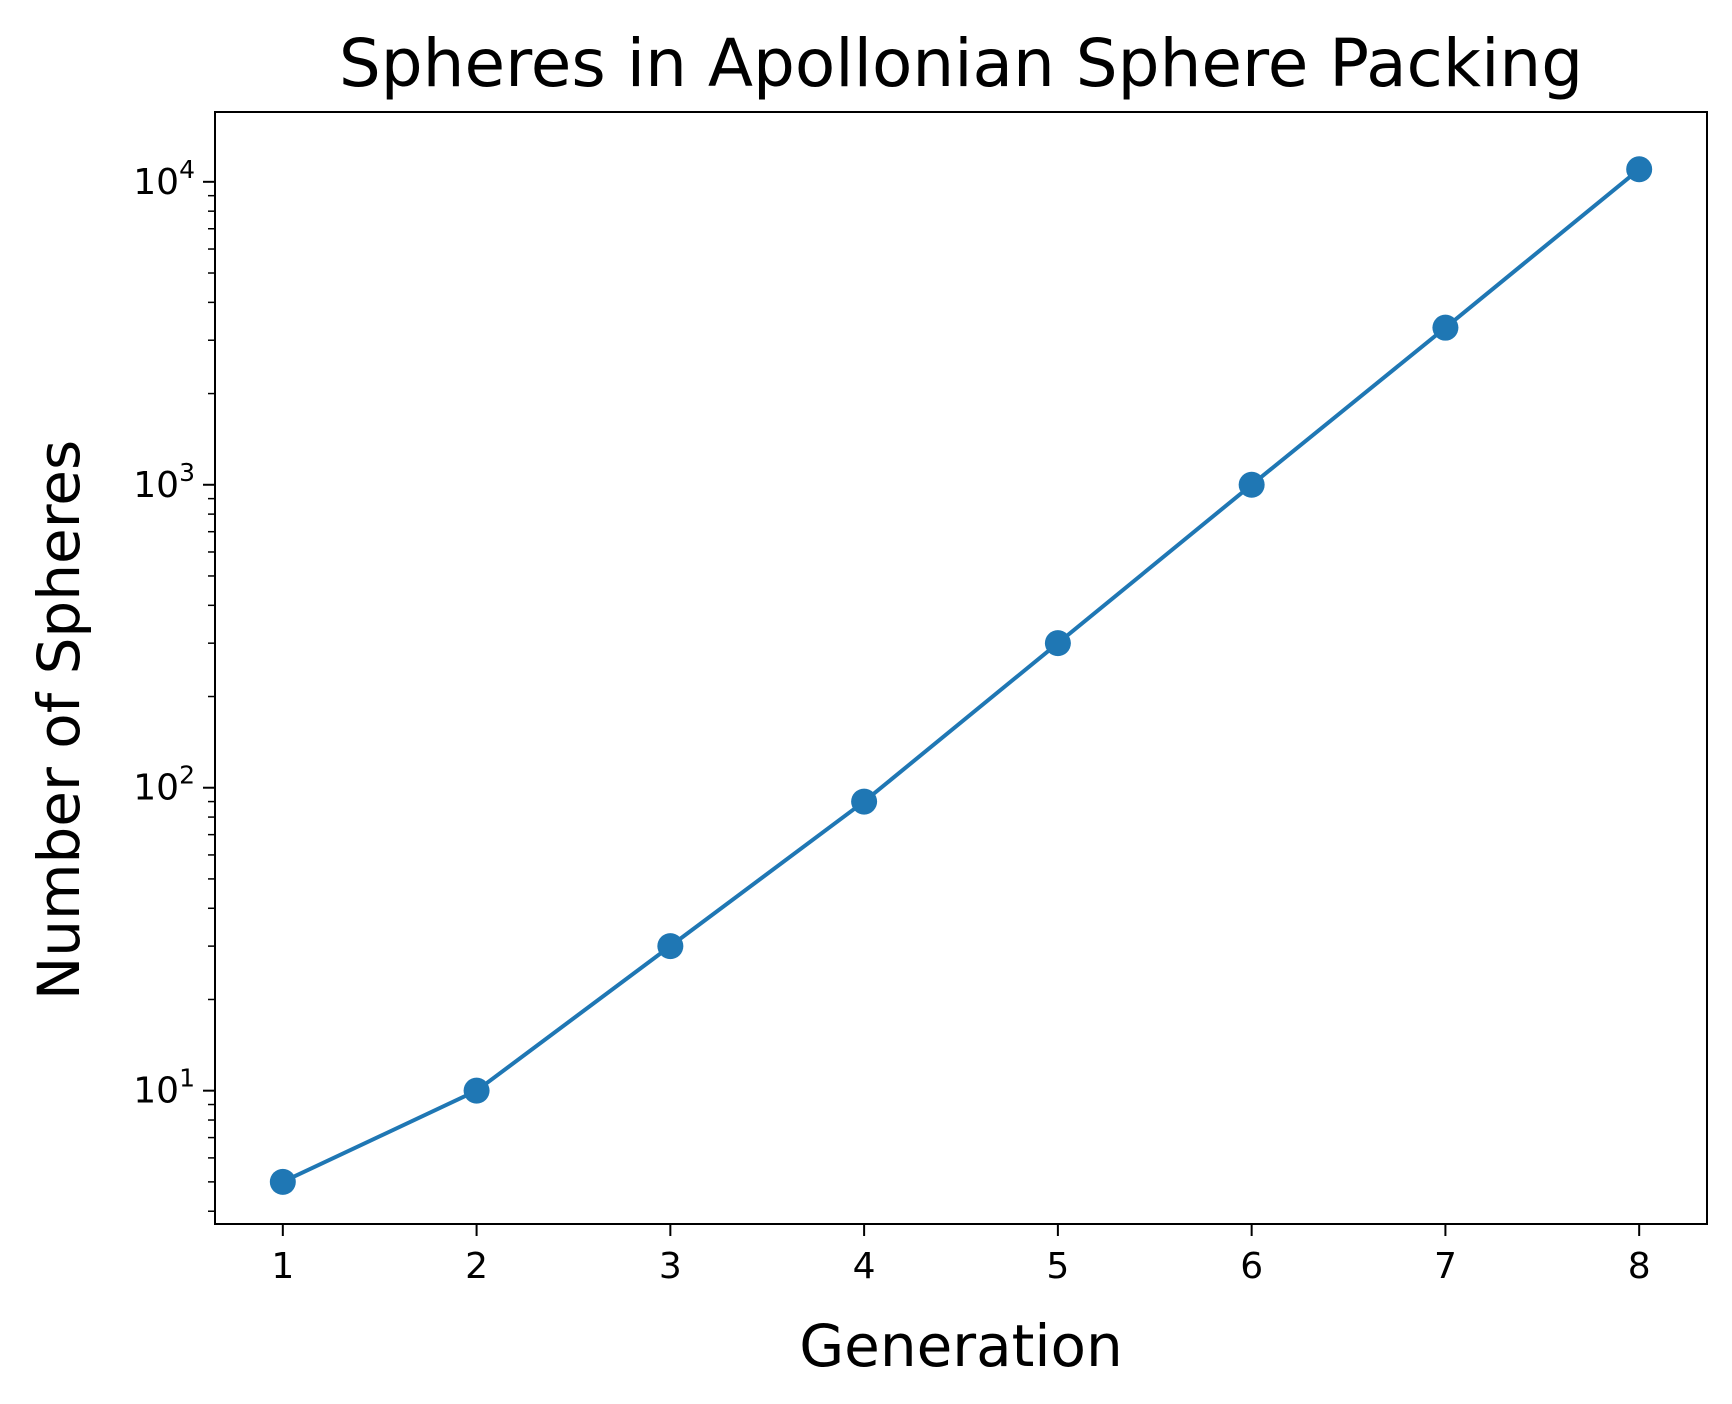 The width and height of the screenshot is (1732, 1404). I want to click on y-minor-ticks, so click(211, 703).